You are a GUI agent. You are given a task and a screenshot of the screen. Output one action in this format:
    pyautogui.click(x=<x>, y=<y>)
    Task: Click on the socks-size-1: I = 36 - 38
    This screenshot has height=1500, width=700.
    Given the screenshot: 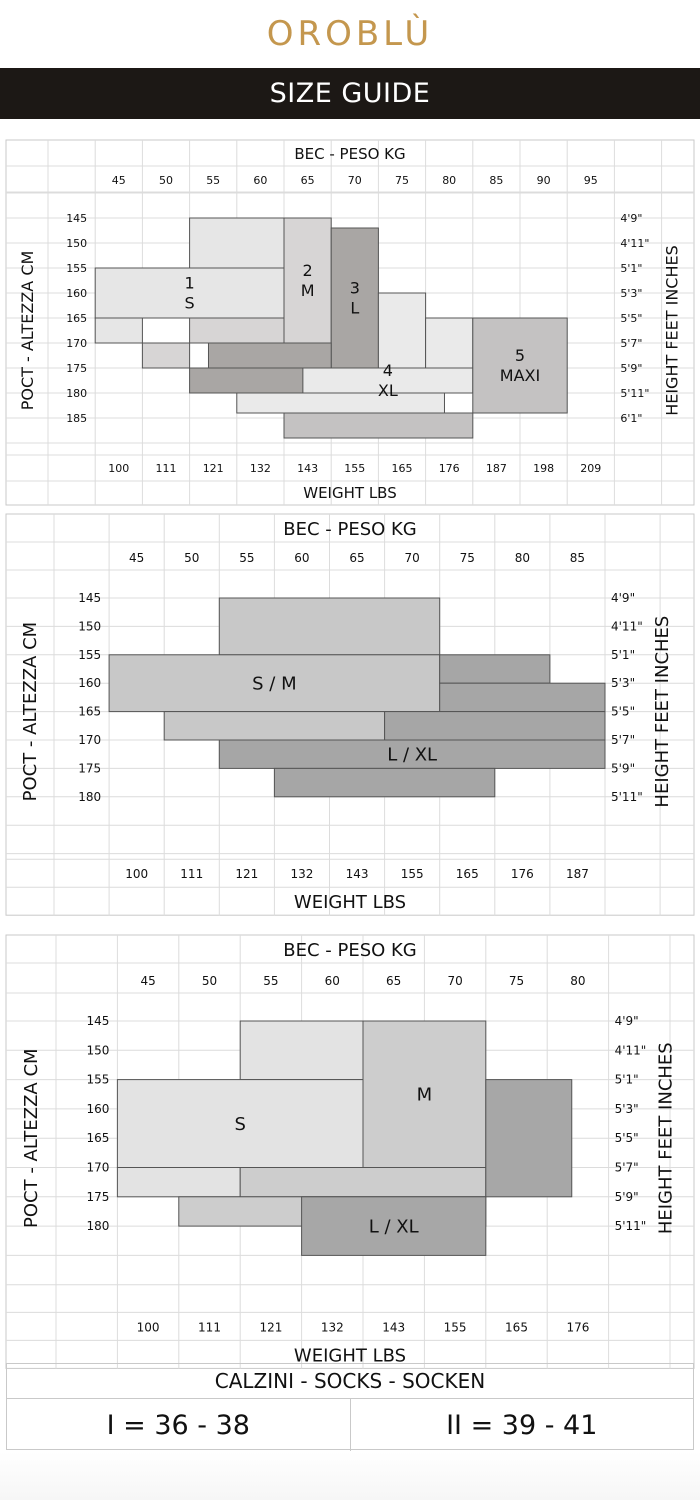 What is the action you would take?
    pyautogui.click(x=178, y=1425)
    